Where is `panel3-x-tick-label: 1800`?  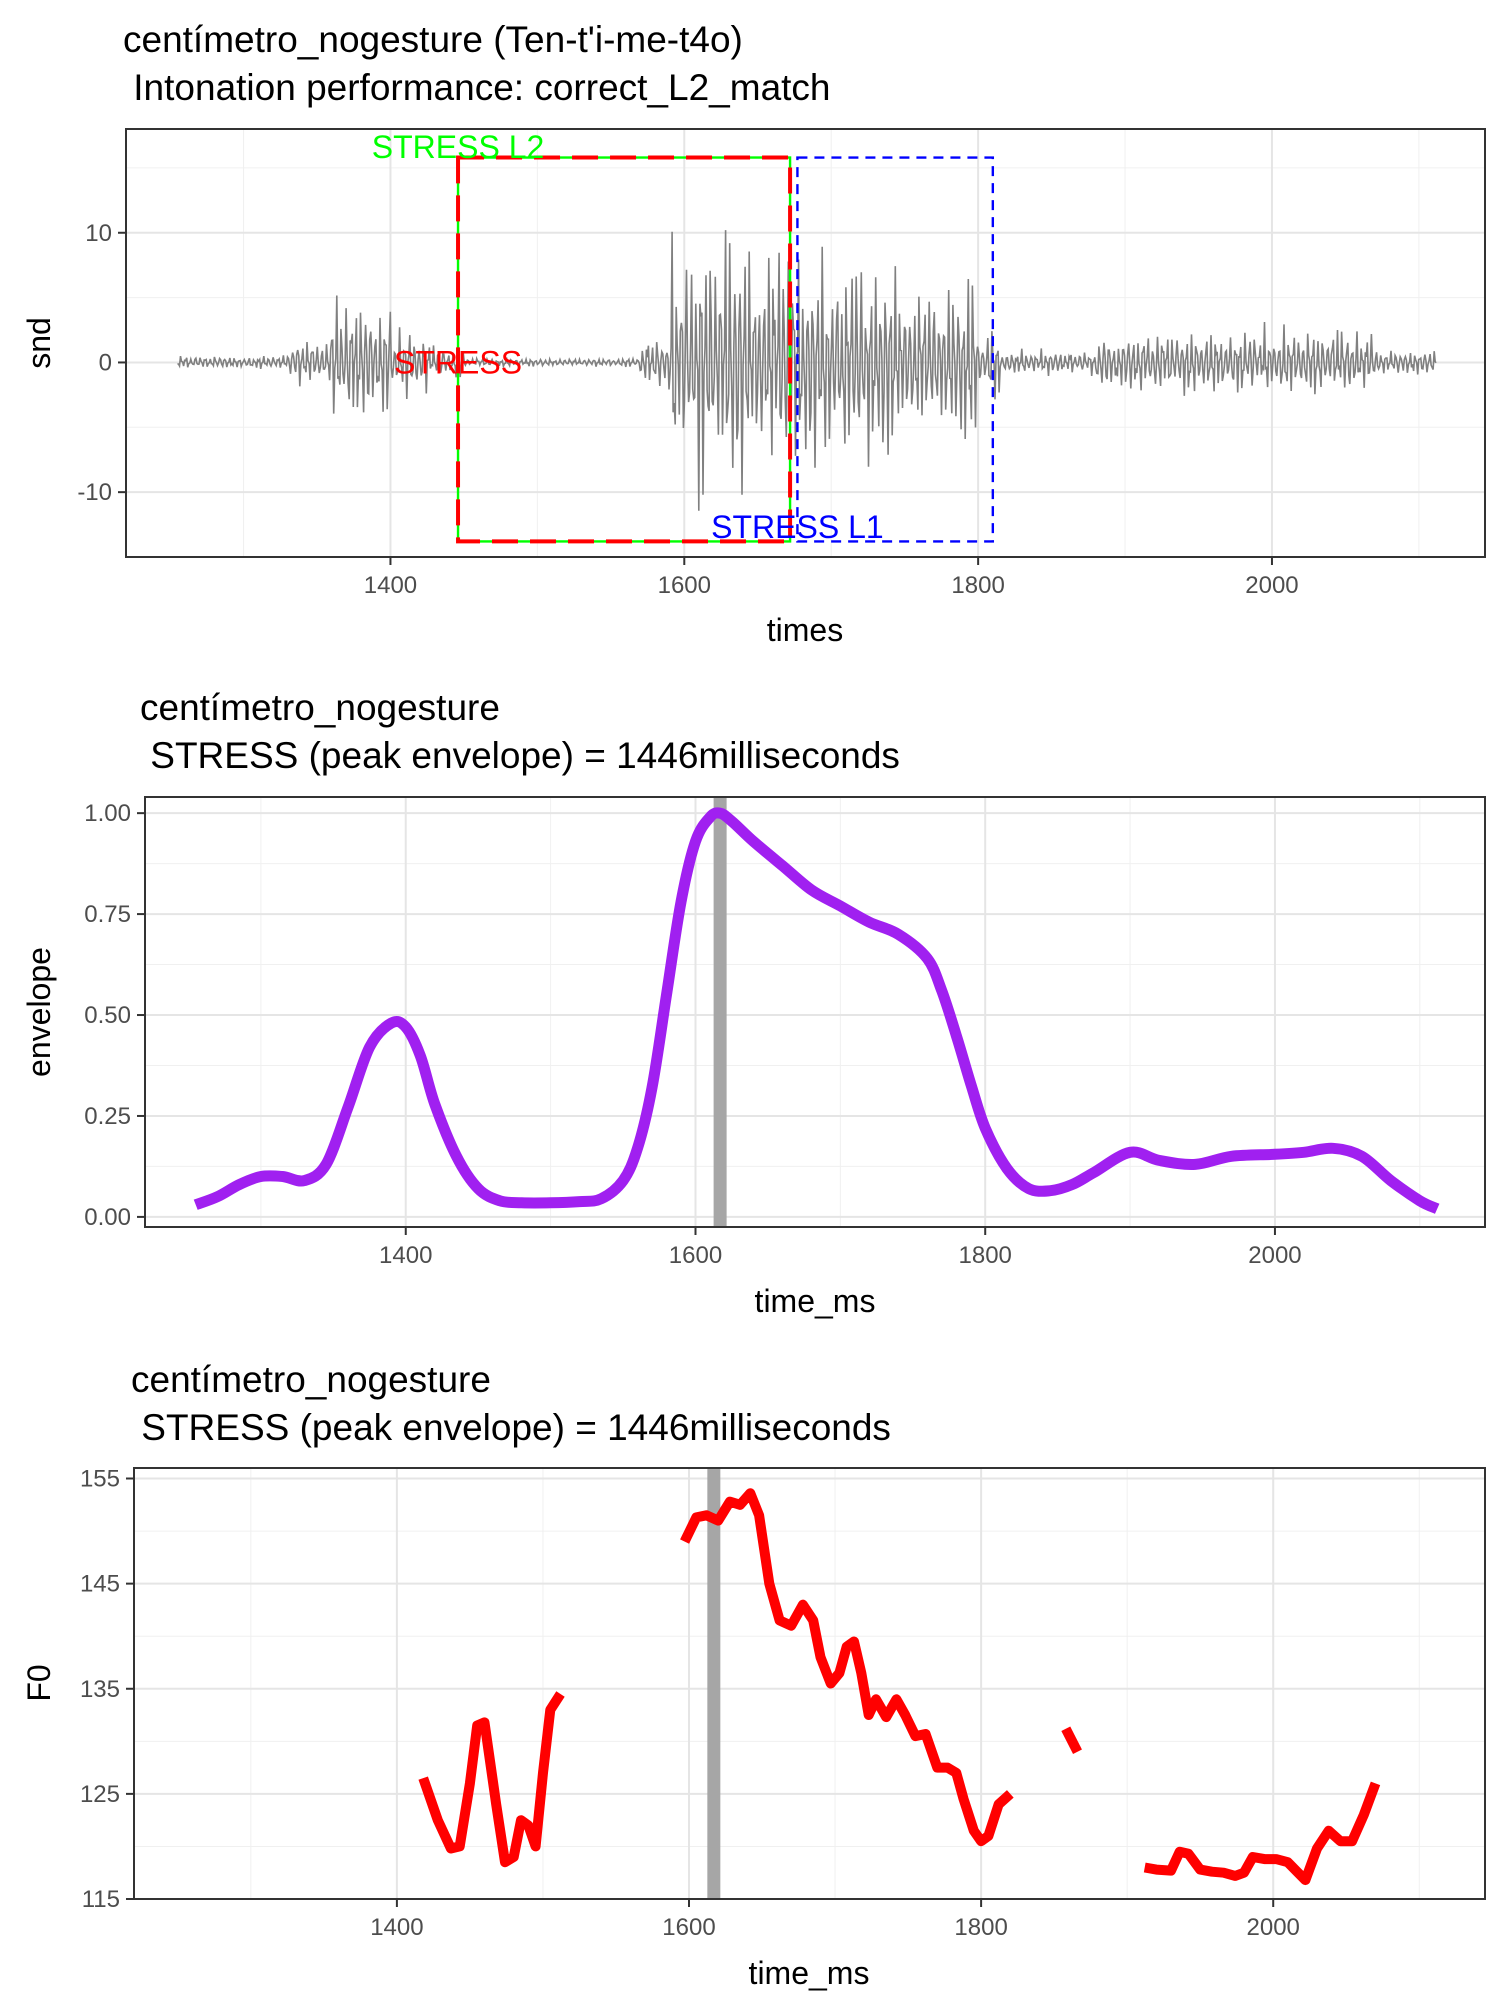 panel3-x-tick-label: 1800 is located at coordinates (980, 1927).